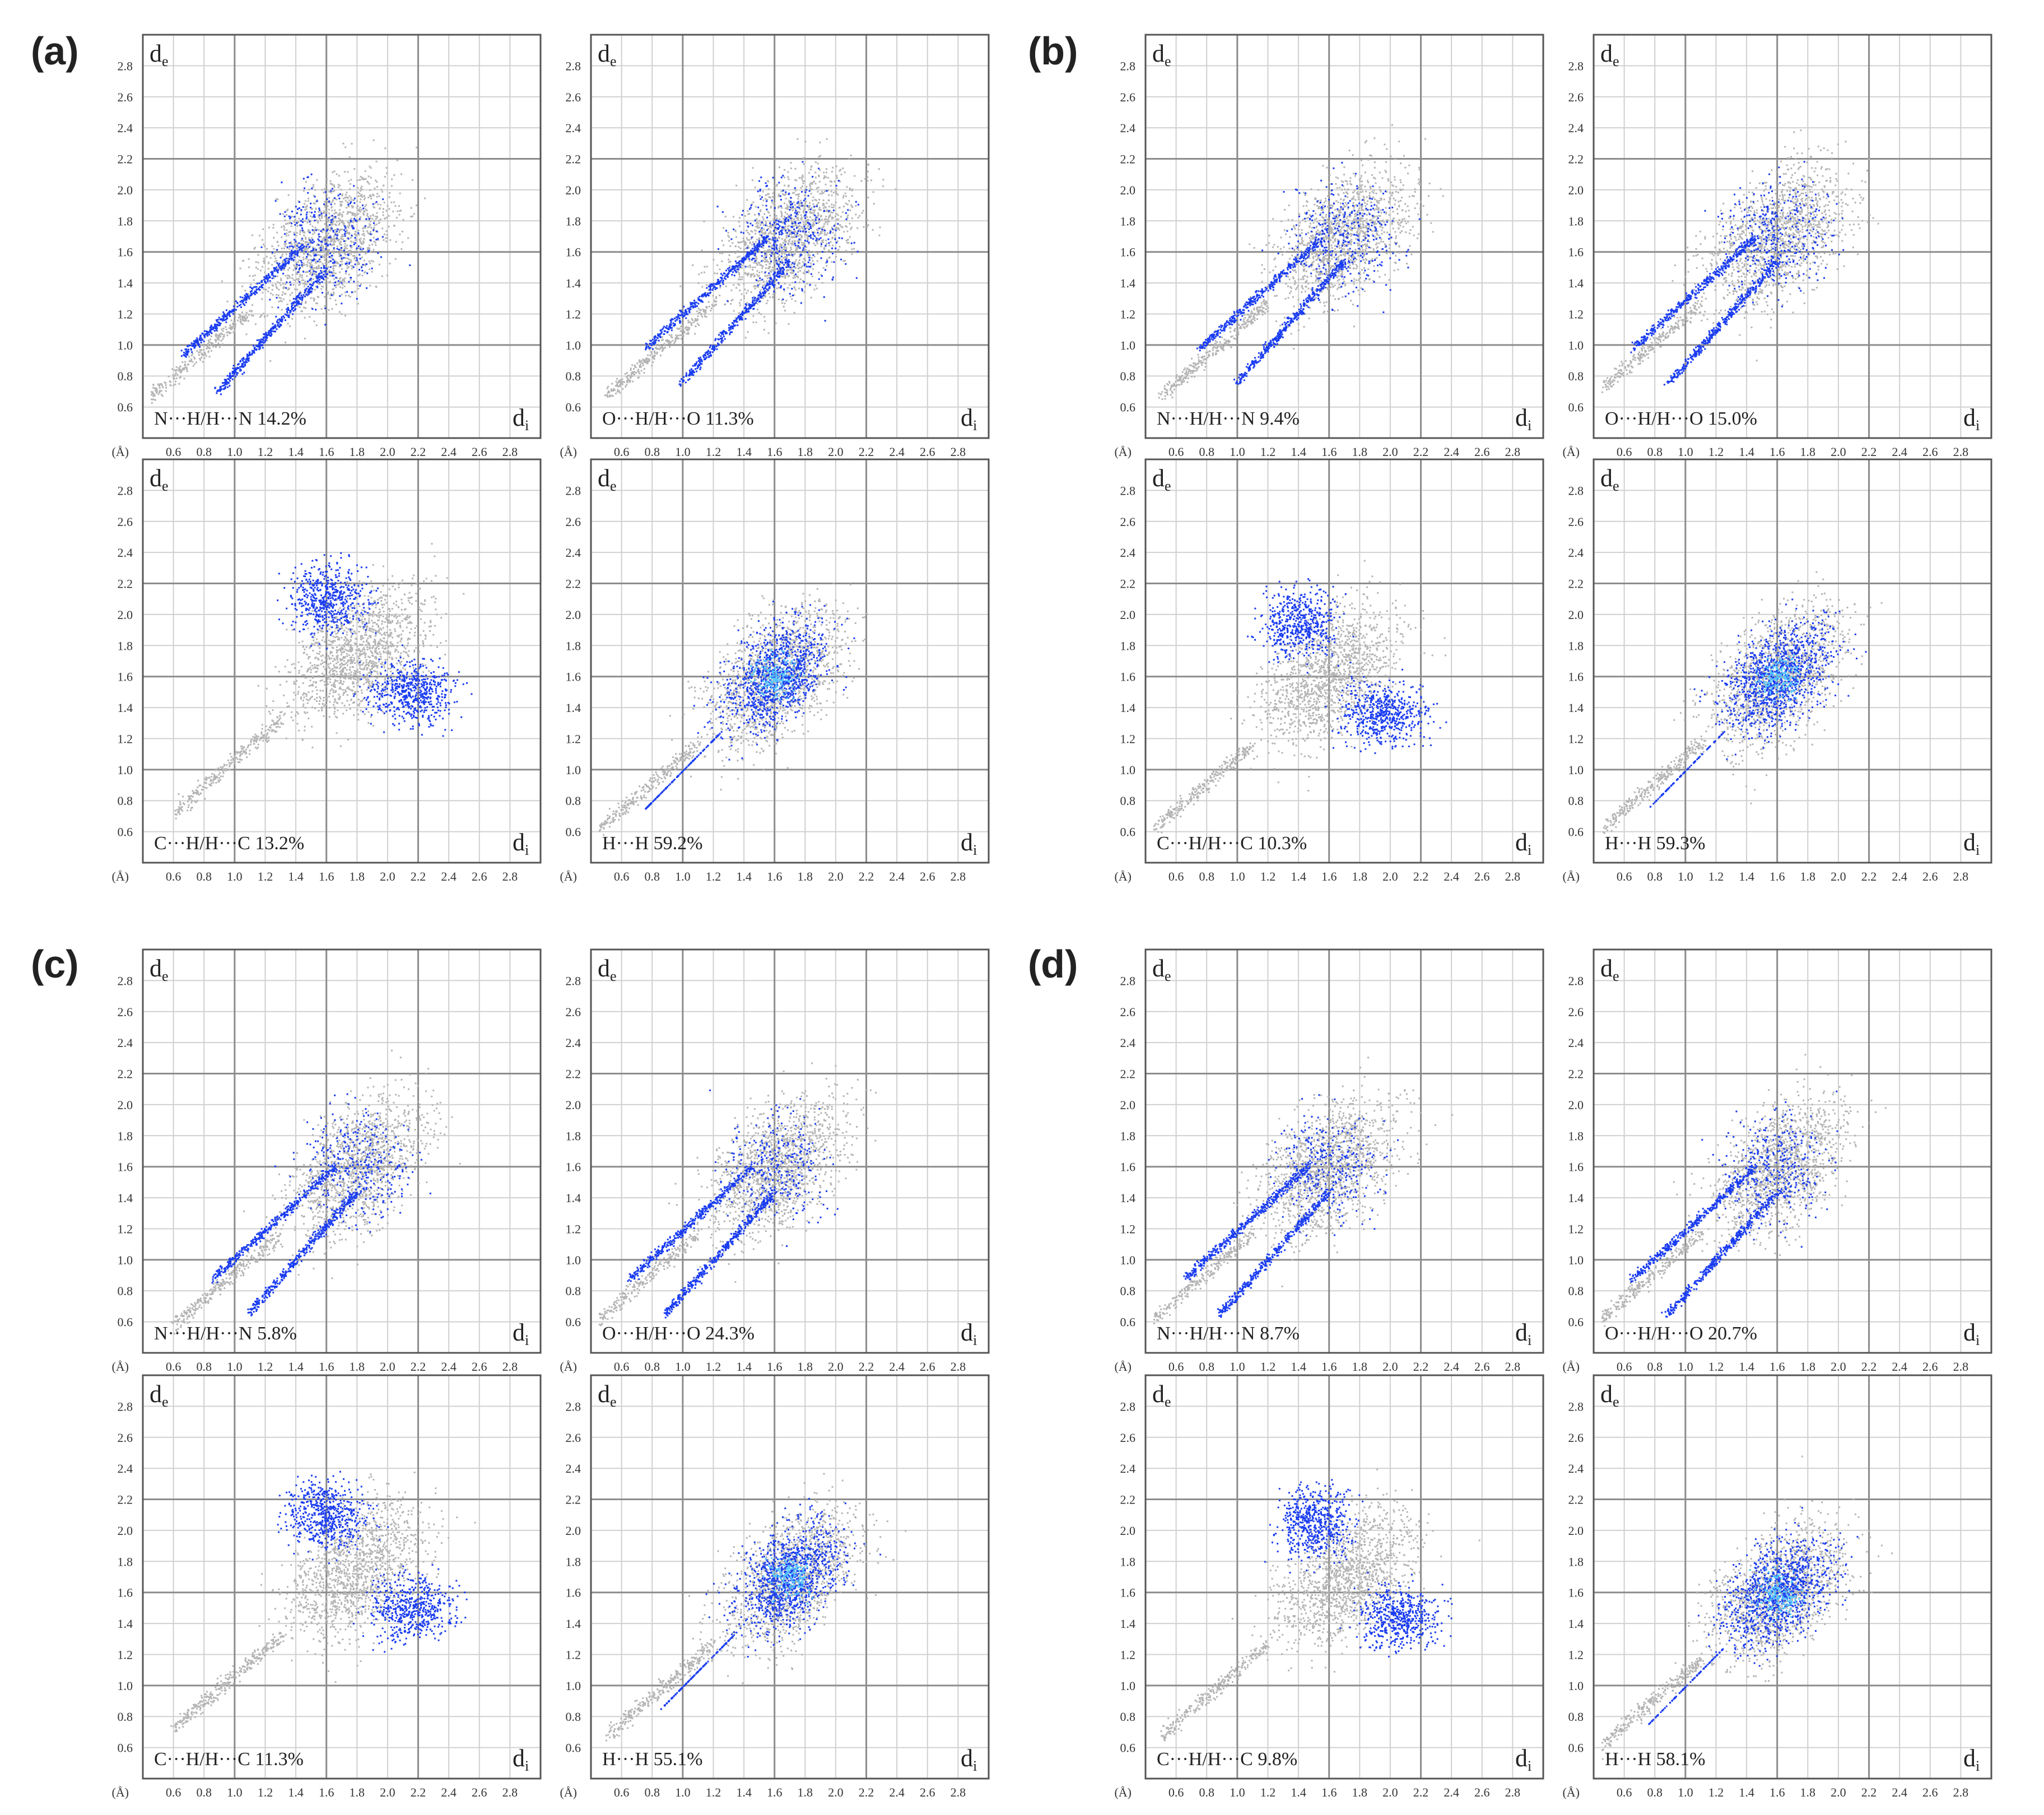 The width and height of the screenshot is (2044, 1815). I want to click on x-tick-label: 2.0, so click(387, 452).